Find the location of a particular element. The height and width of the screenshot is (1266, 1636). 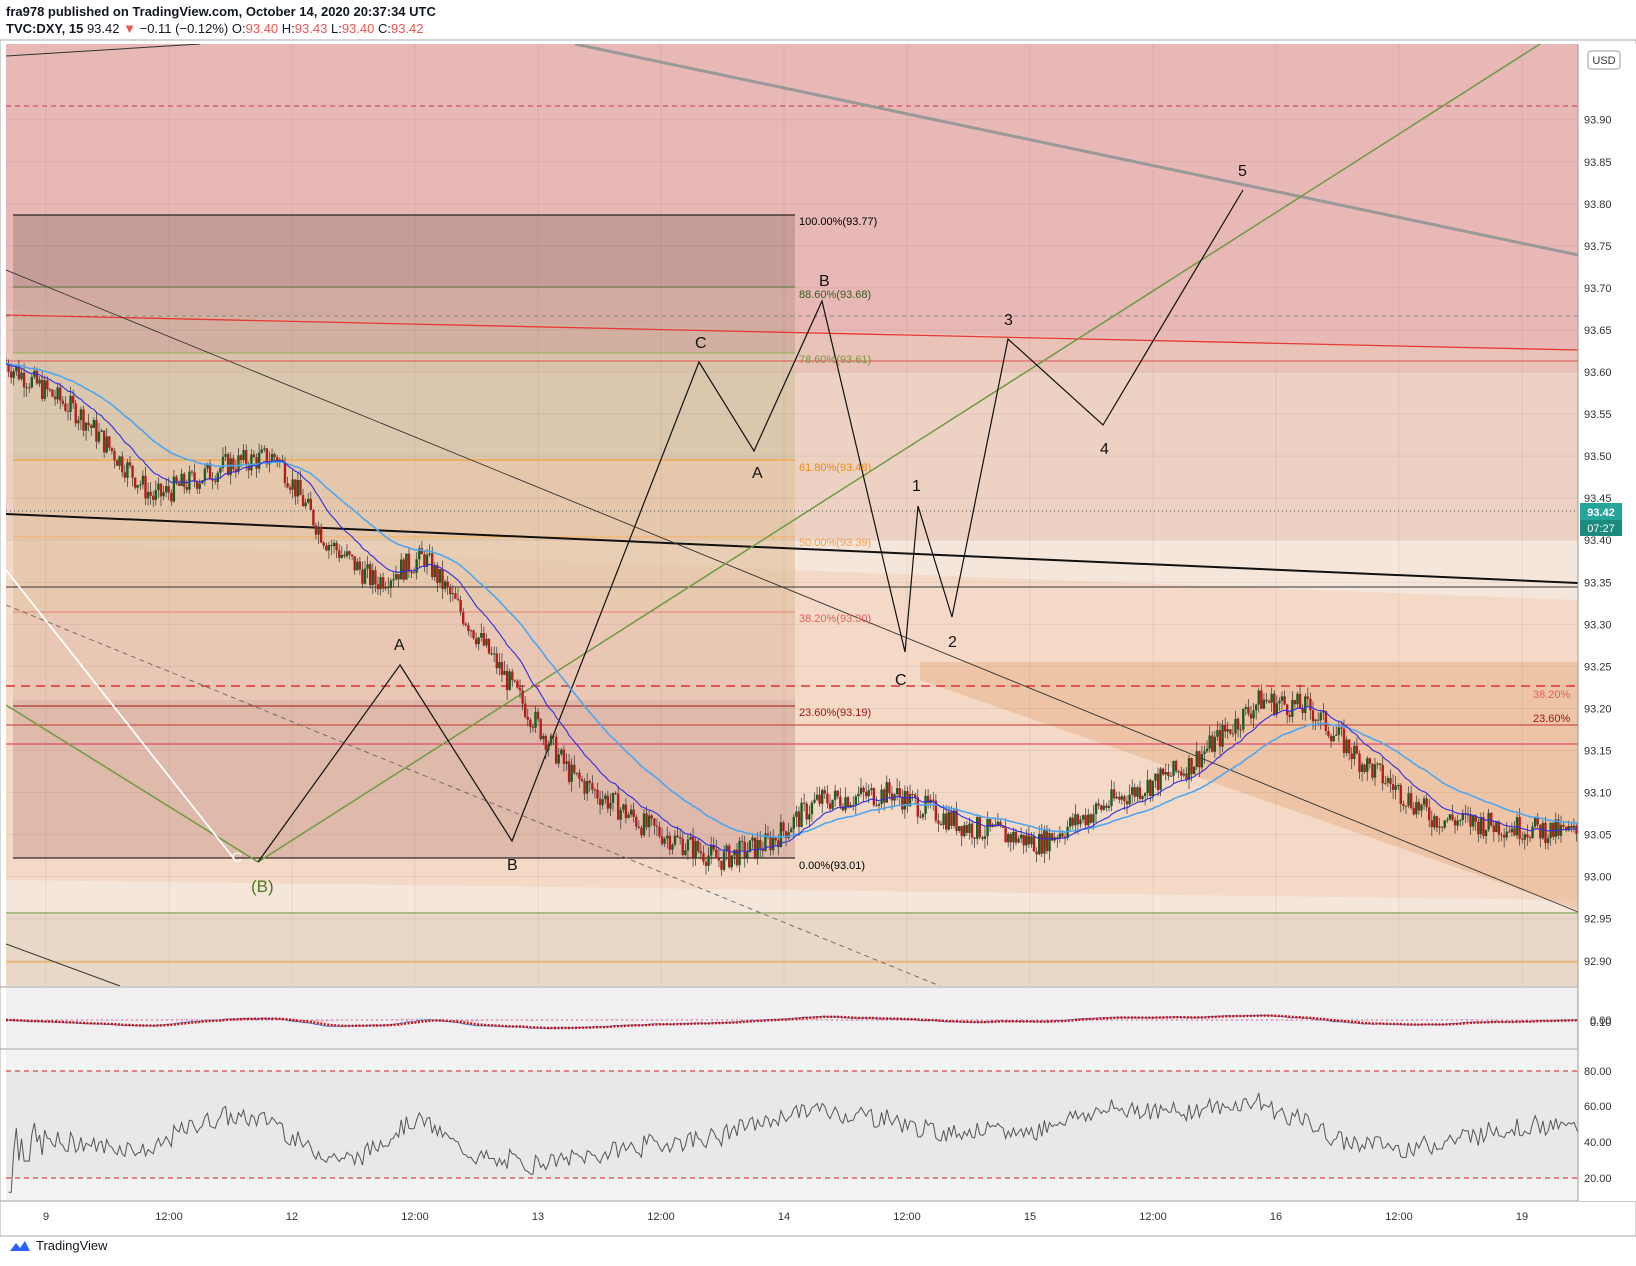

y-tick-label: 93.30 is located at coordinates (1598, 625).